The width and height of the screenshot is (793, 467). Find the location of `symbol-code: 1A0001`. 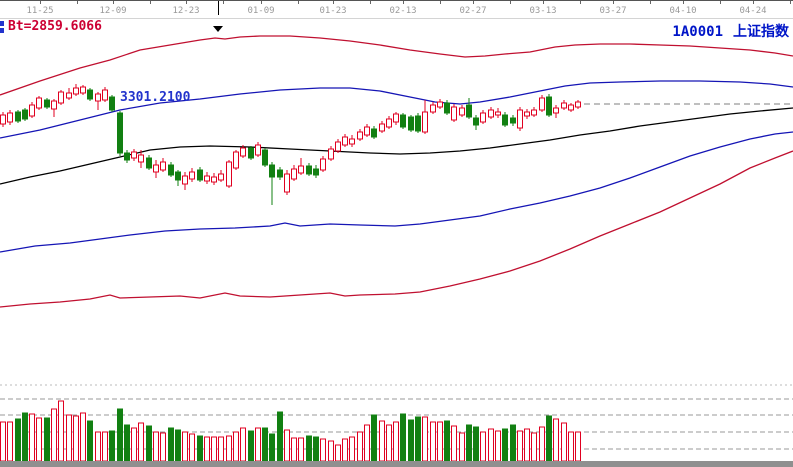

symbol-code: 1A0001 is located at coordinates (697, 32).